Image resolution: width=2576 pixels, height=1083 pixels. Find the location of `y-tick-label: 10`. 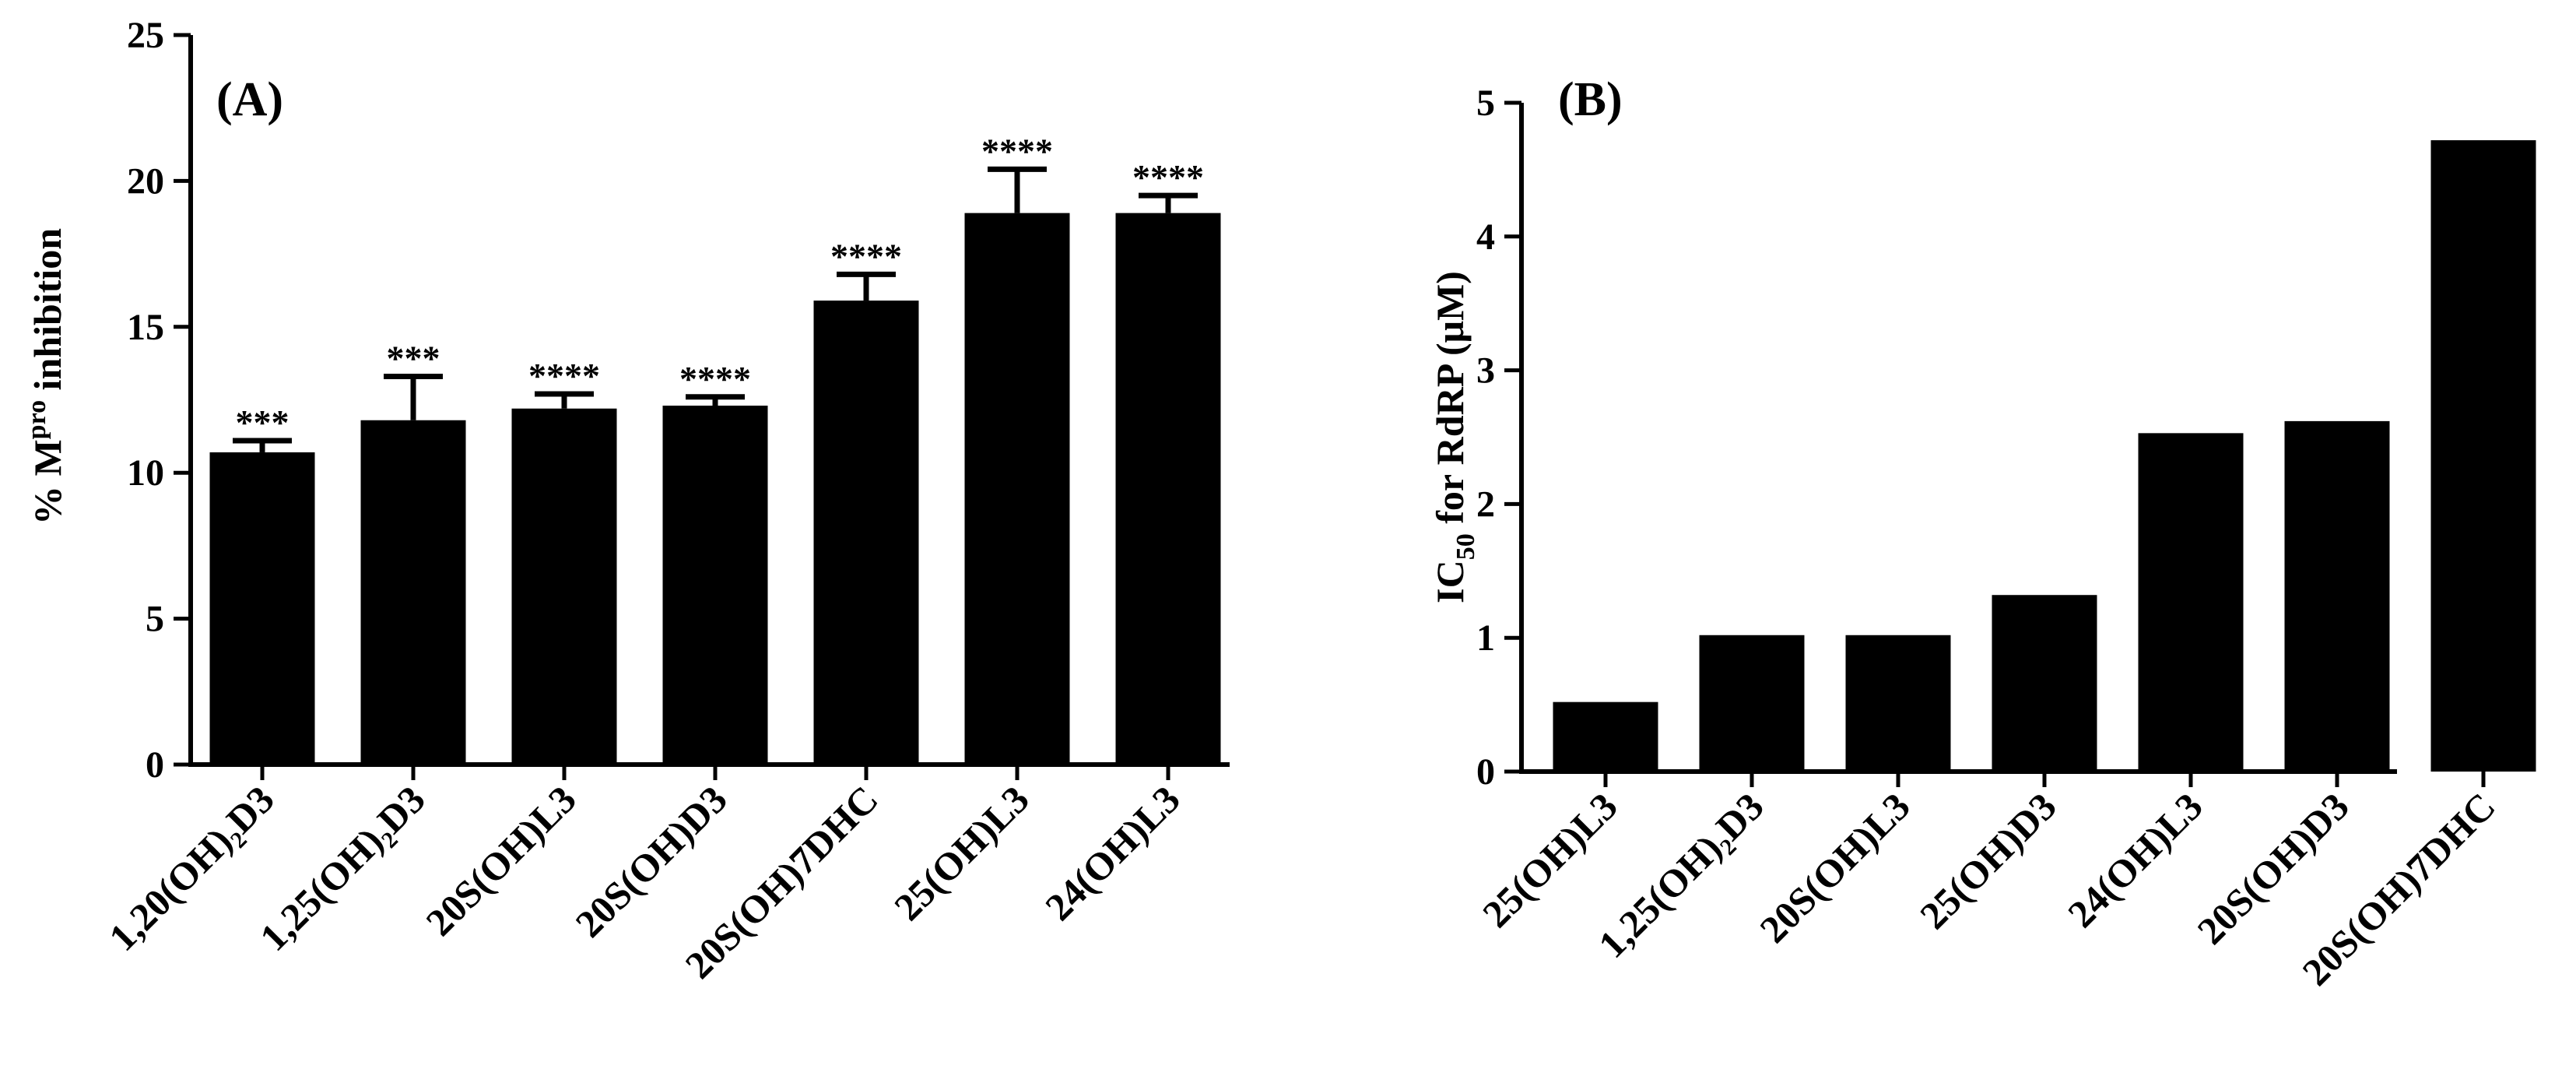

y-tick-label: 10 is located at coordinates (145, 473).